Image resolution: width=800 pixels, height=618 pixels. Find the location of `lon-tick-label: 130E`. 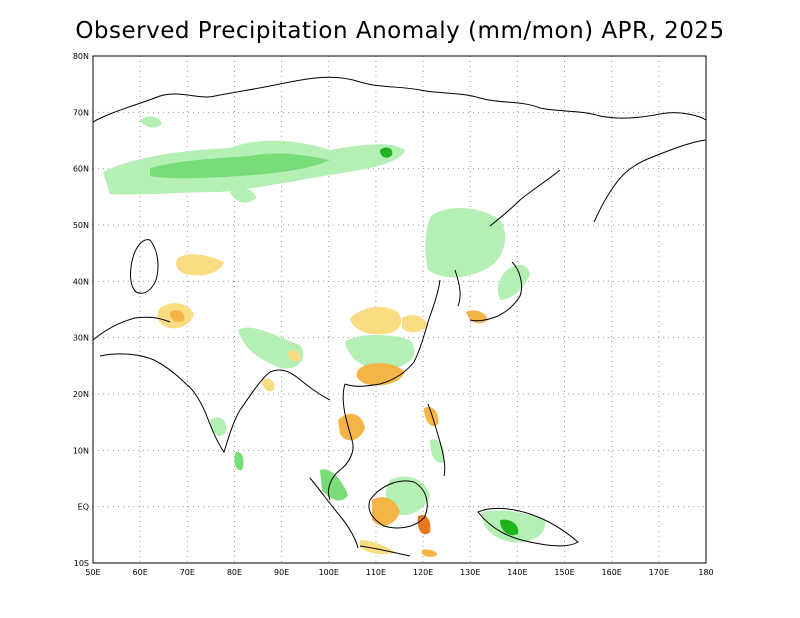

lon-tick-label: 130E is located at coordinates (470, 572).